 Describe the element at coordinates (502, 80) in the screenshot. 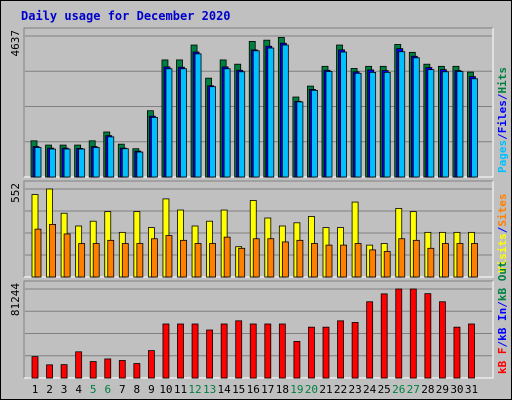

I see `hits-legend-item: Hits` at that location.